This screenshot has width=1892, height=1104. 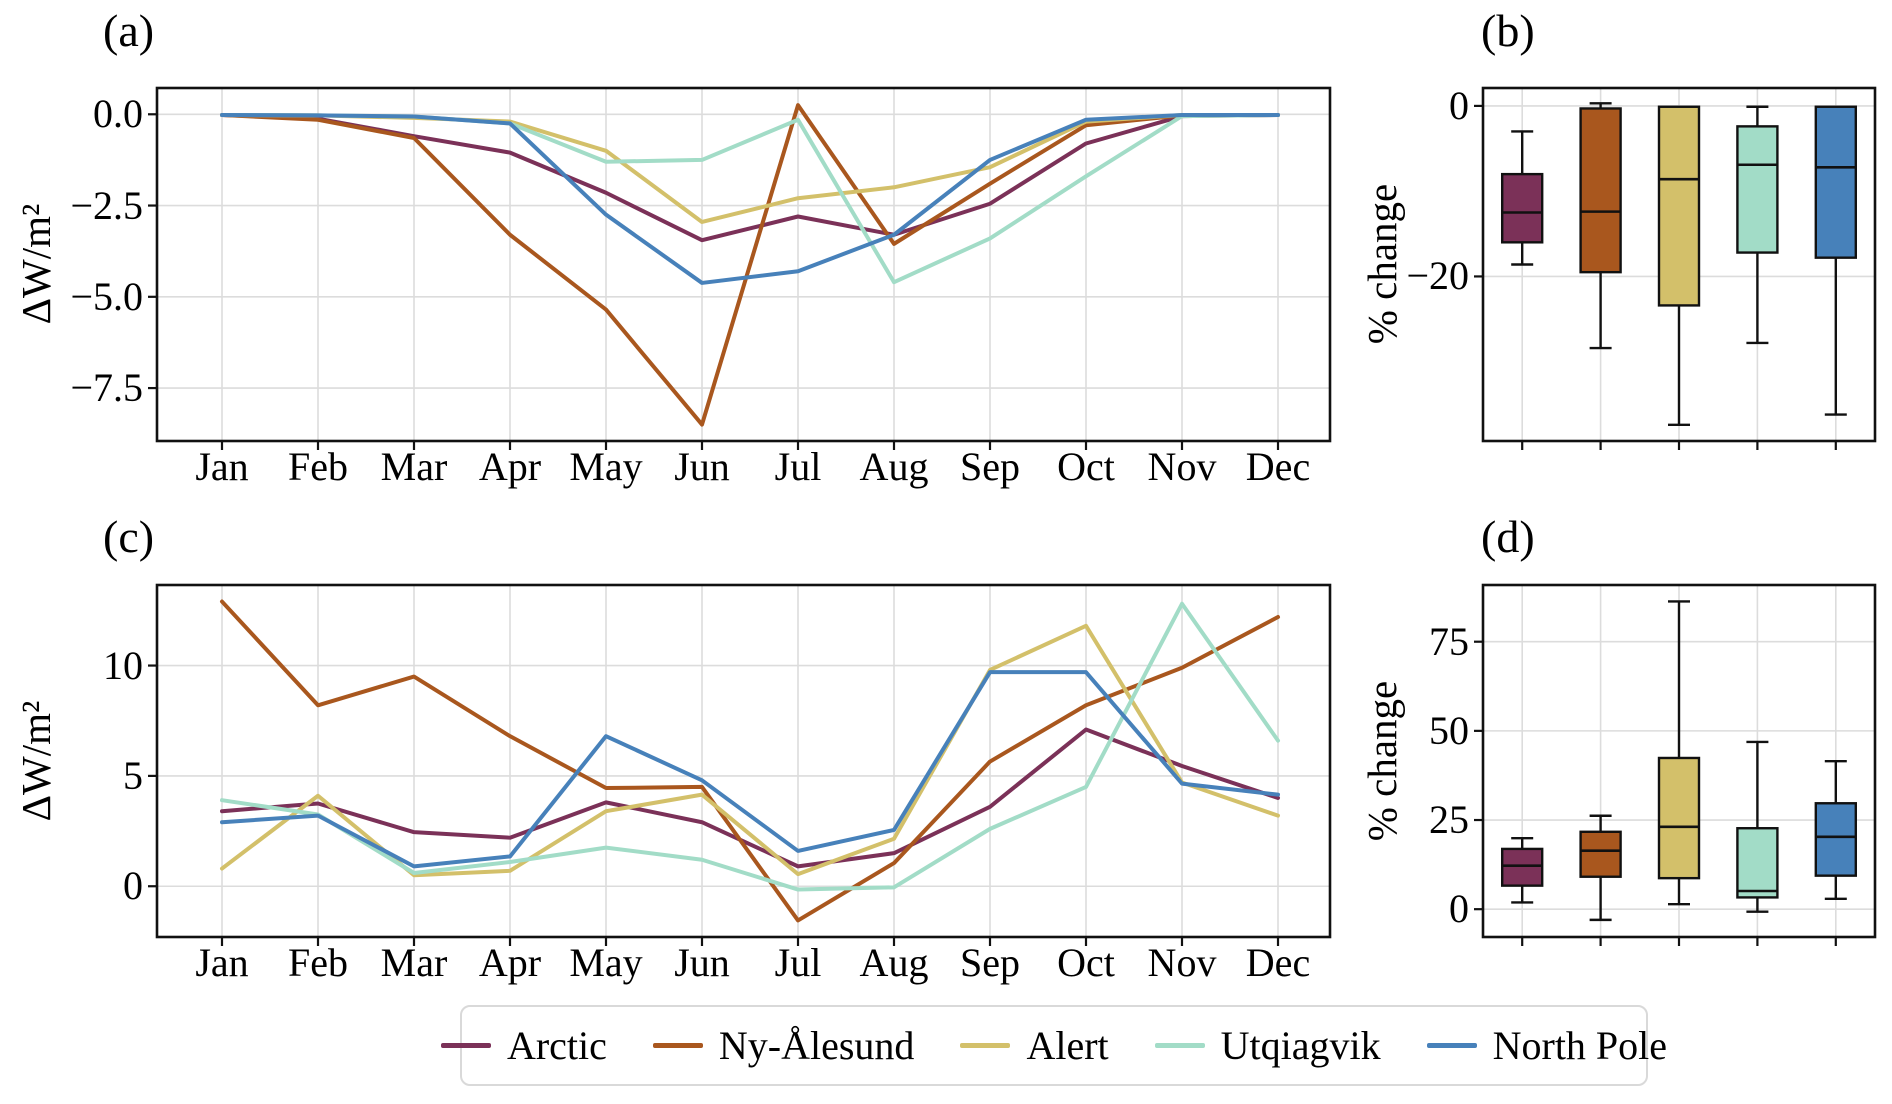 What do you see at coordinates (816, 1045) in the screenshot?
I see `legend-label: Ny-Ålesund` at bounding box center [816, 1045].